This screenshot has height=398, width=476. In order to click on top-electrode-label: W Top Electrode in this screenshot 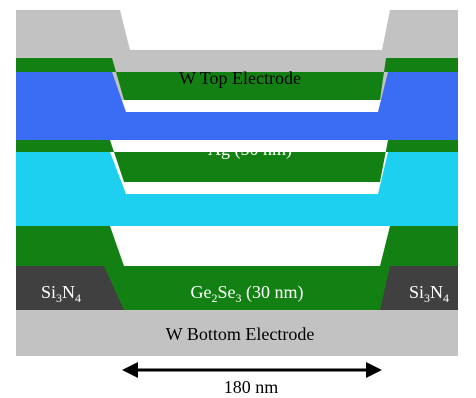, I will do `click(240, 78)`.